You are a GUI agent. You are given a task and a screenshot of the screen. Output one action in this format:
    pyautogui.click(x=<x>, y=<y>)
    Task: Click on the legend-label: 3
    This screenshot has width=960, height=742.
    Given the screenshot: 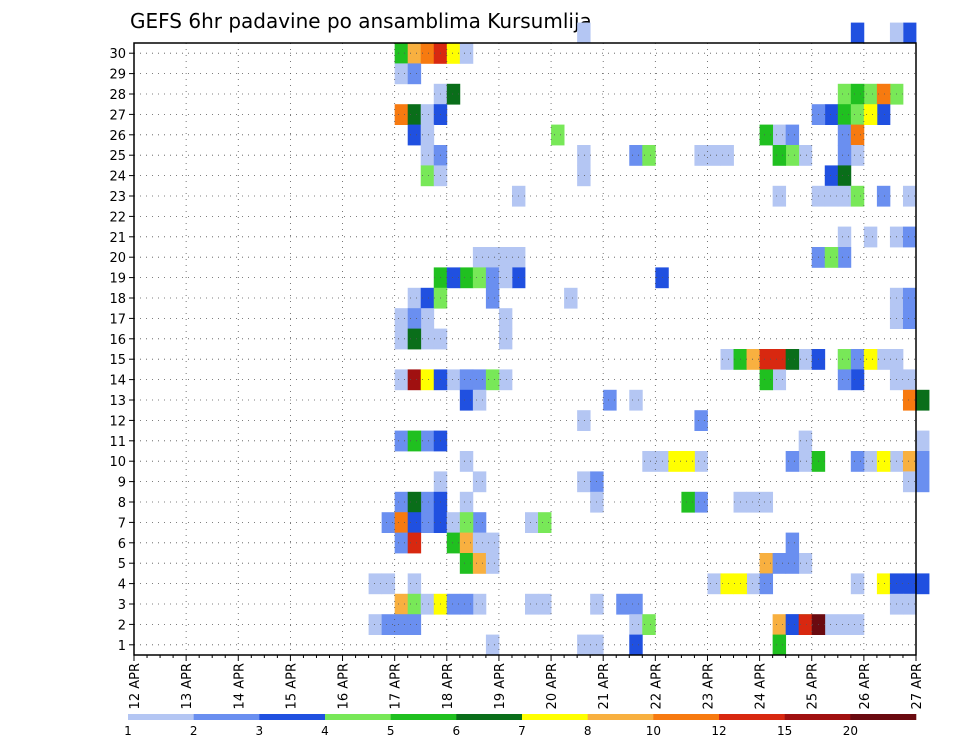 What is the action you would take?
    pyautogui.click(x=260, y=731)
    